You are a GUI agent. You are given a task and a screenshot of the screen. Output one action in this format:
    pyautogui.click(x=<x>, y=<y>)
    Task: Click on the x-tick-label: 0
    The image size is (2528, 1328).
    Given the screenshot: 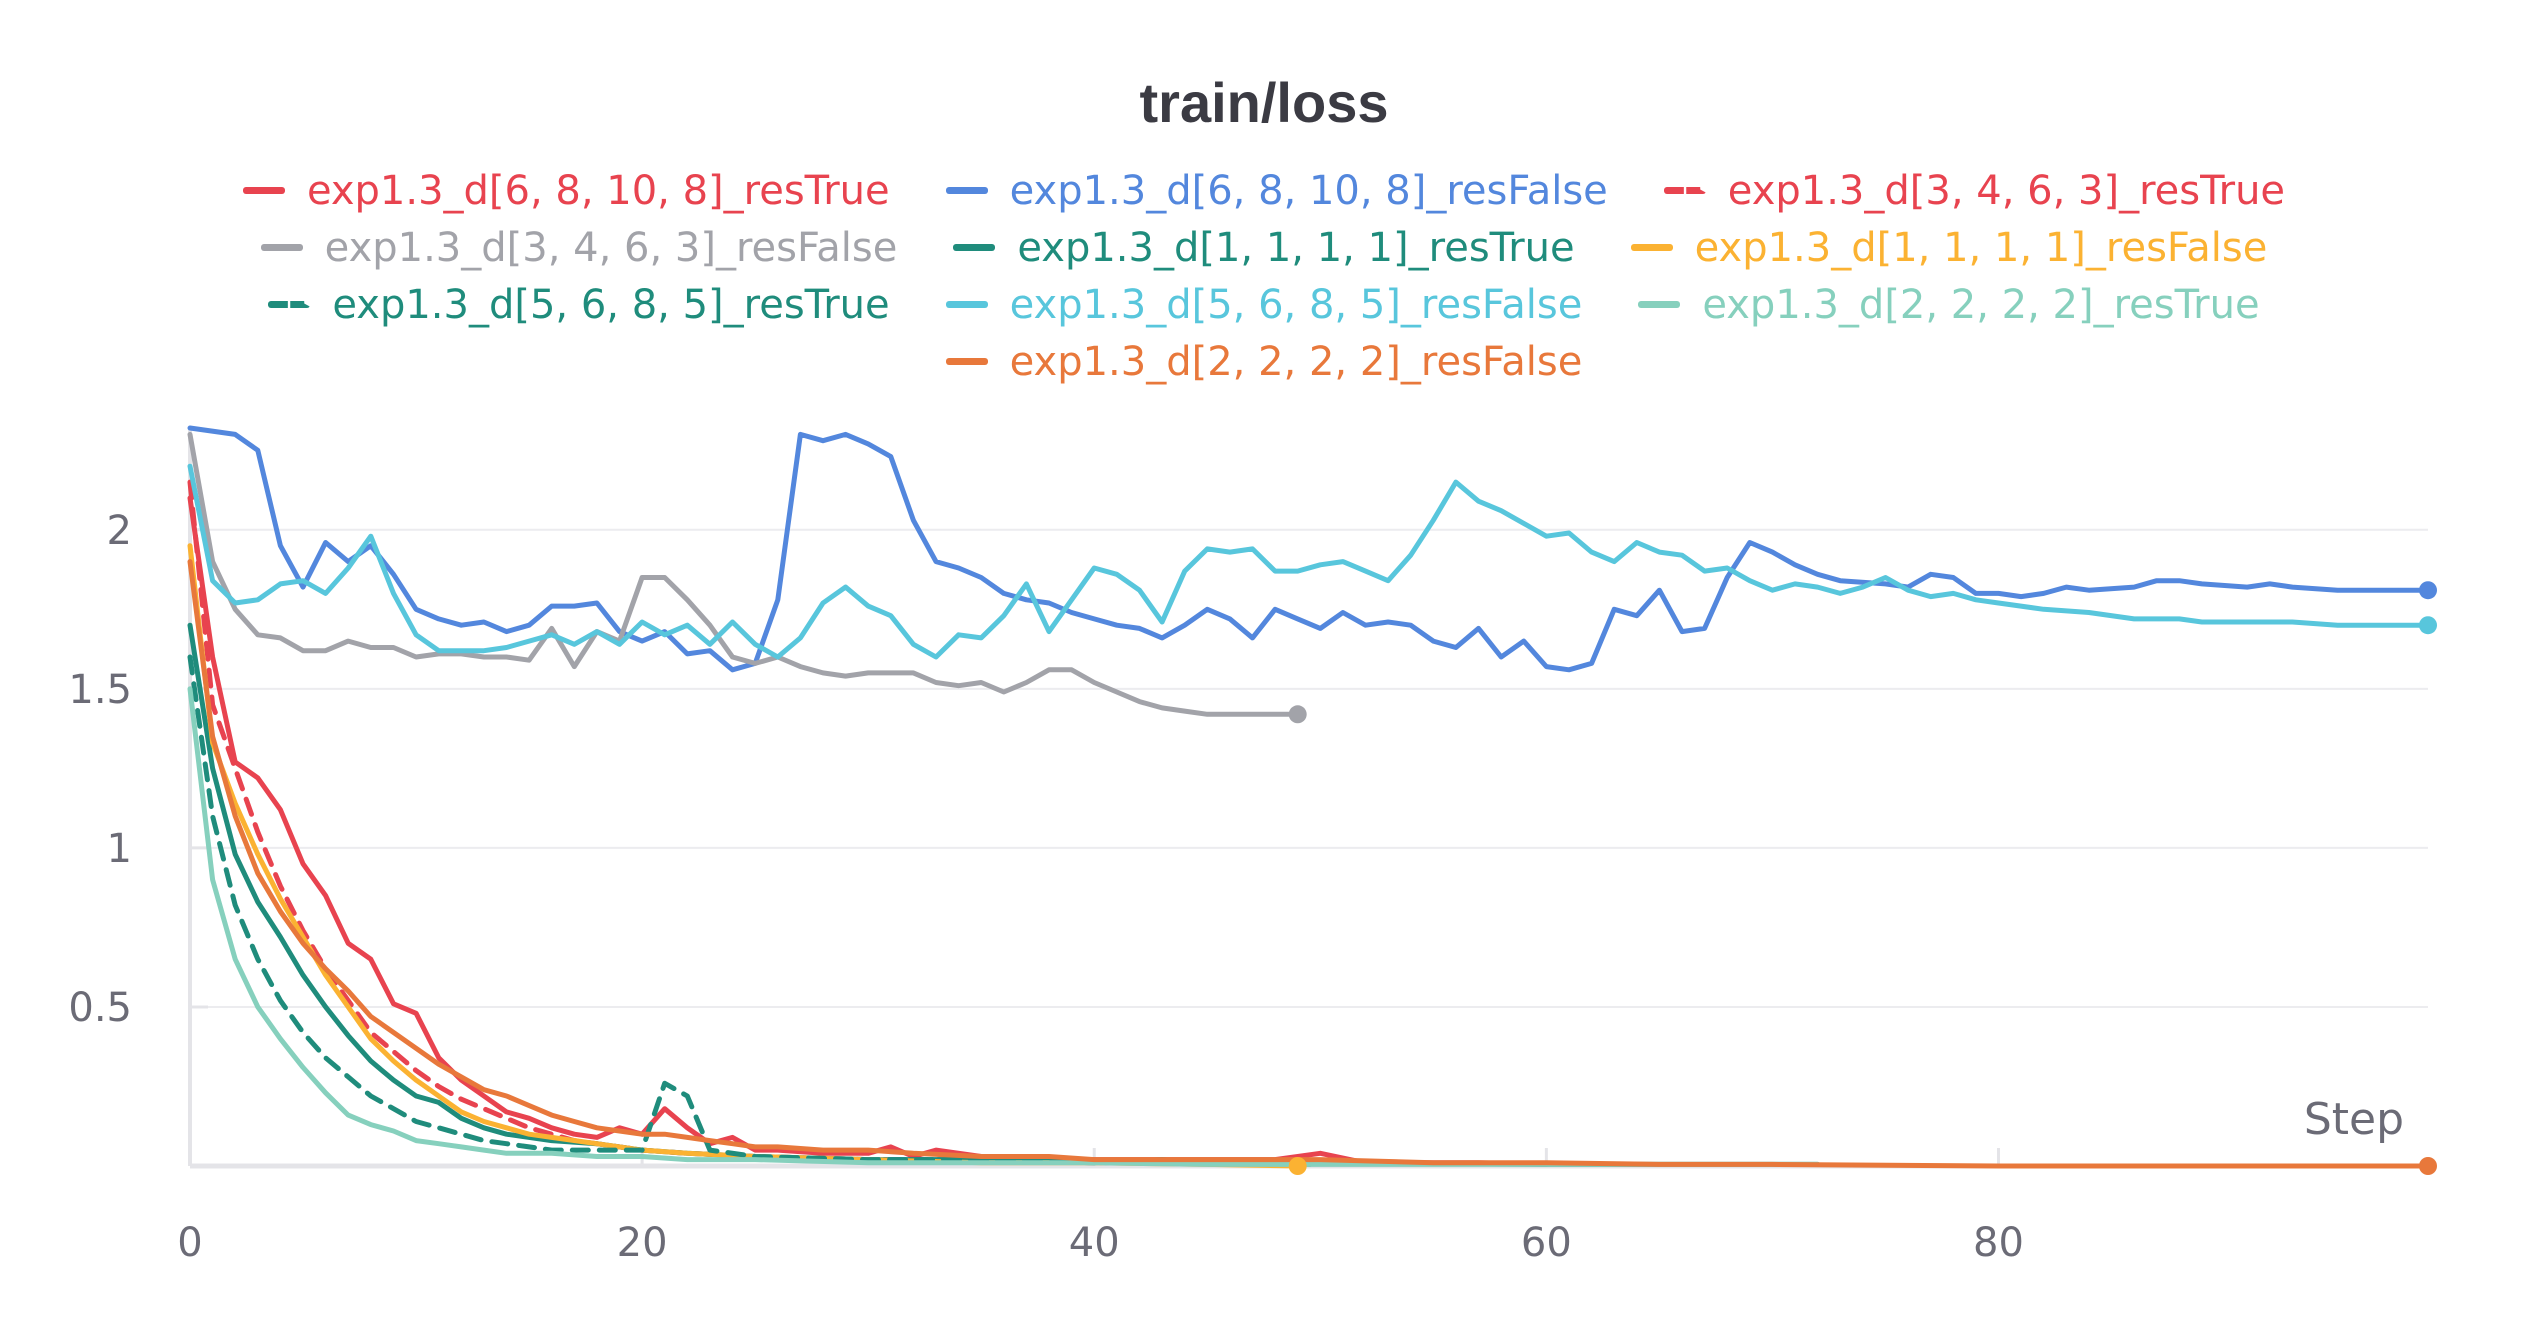 What is the action you would take?
    pyautogui.click(x=189, y=1243)
    